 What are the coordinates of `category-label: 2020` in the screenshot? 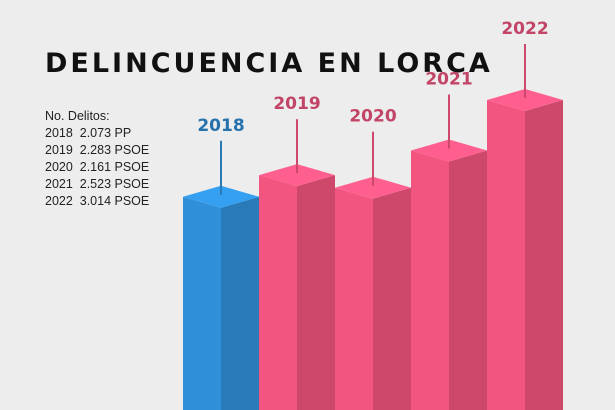 It's located at (372, 117).